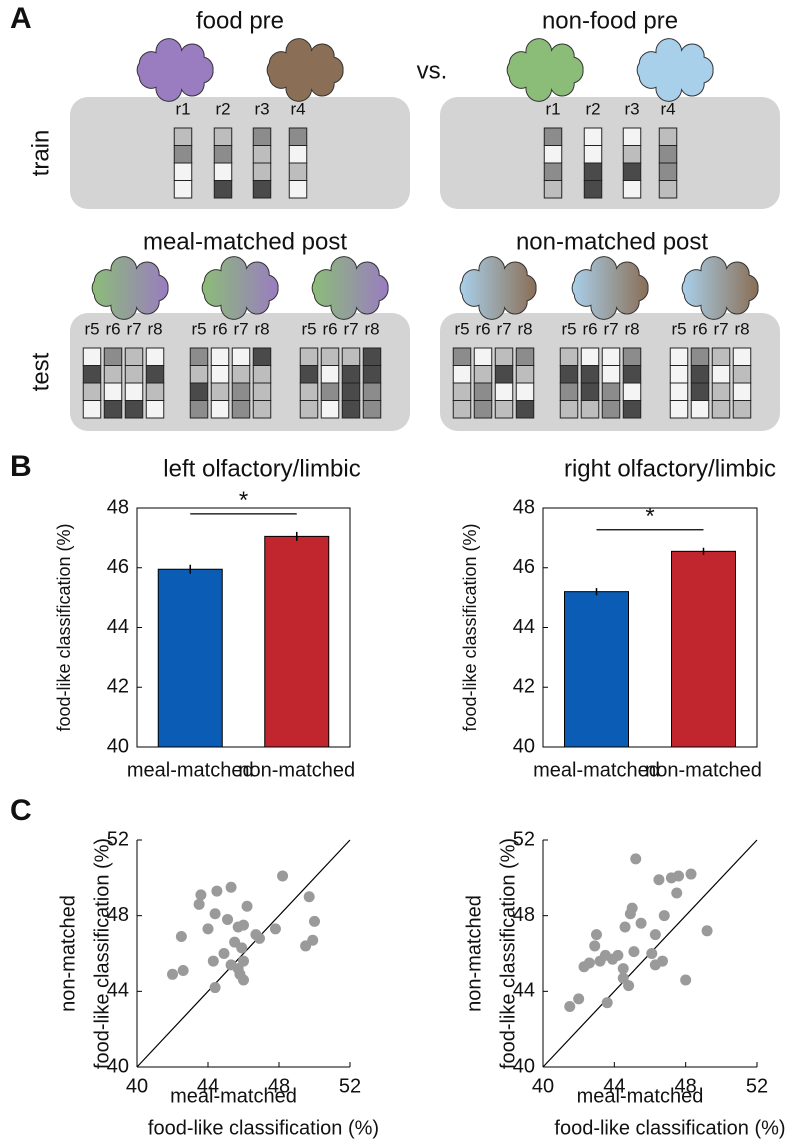 The width and height of the screenshot is (800, 1145). Describe the element at coordinates (102, 953) in the screenshot. I see `y-axis-label: food-like classification (%)` at that location.